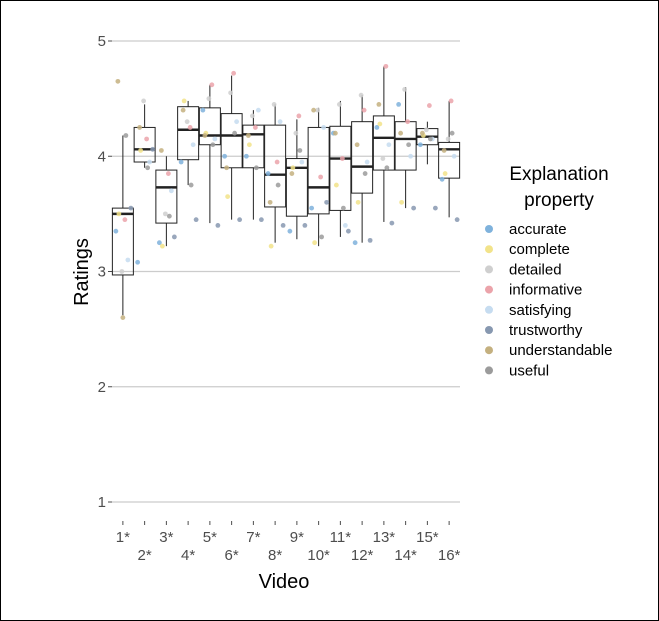  What do you see at coordinates (102, 387) in the screenshot?
I see `y-tick-label: 2` at bounding box center [102, 387].